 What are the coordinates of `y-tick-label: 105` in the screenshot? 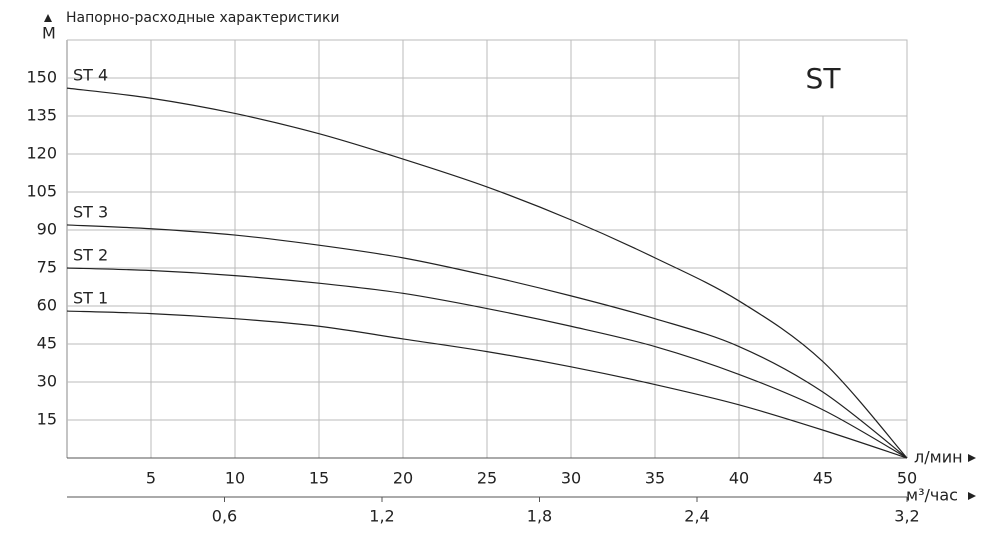 It's located at (41, 191).